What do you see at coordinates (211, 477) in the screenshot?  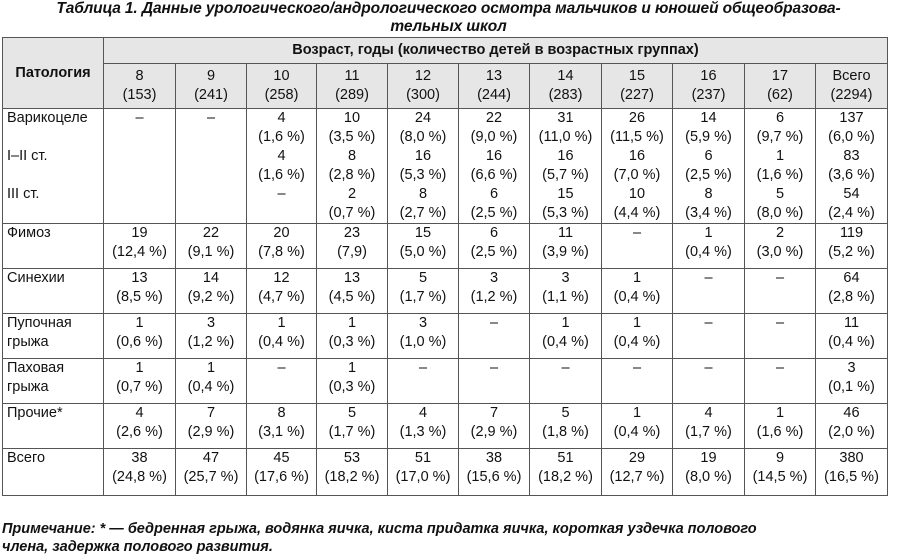 I see `cell-percent: (25,7 %)` at bounding box center [211, 477].